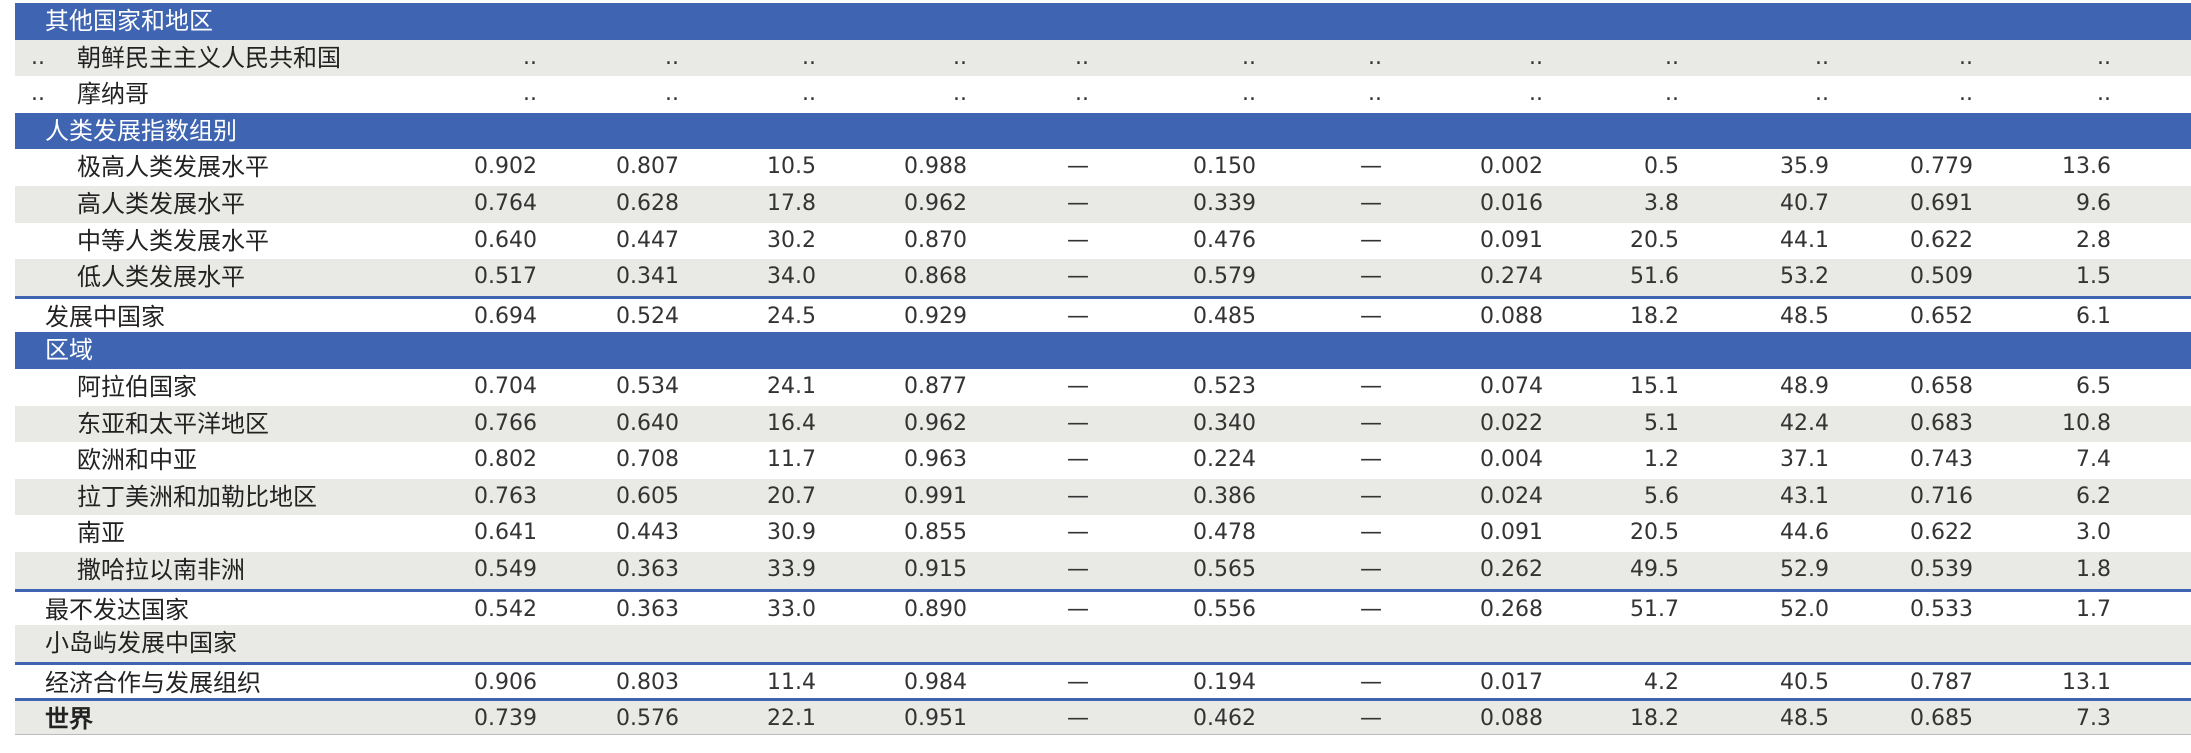  What do you see at coordinates (1941, 167) in the screenshot?
I see `cell-value: 0.779` at bounding box center [1941, 167].